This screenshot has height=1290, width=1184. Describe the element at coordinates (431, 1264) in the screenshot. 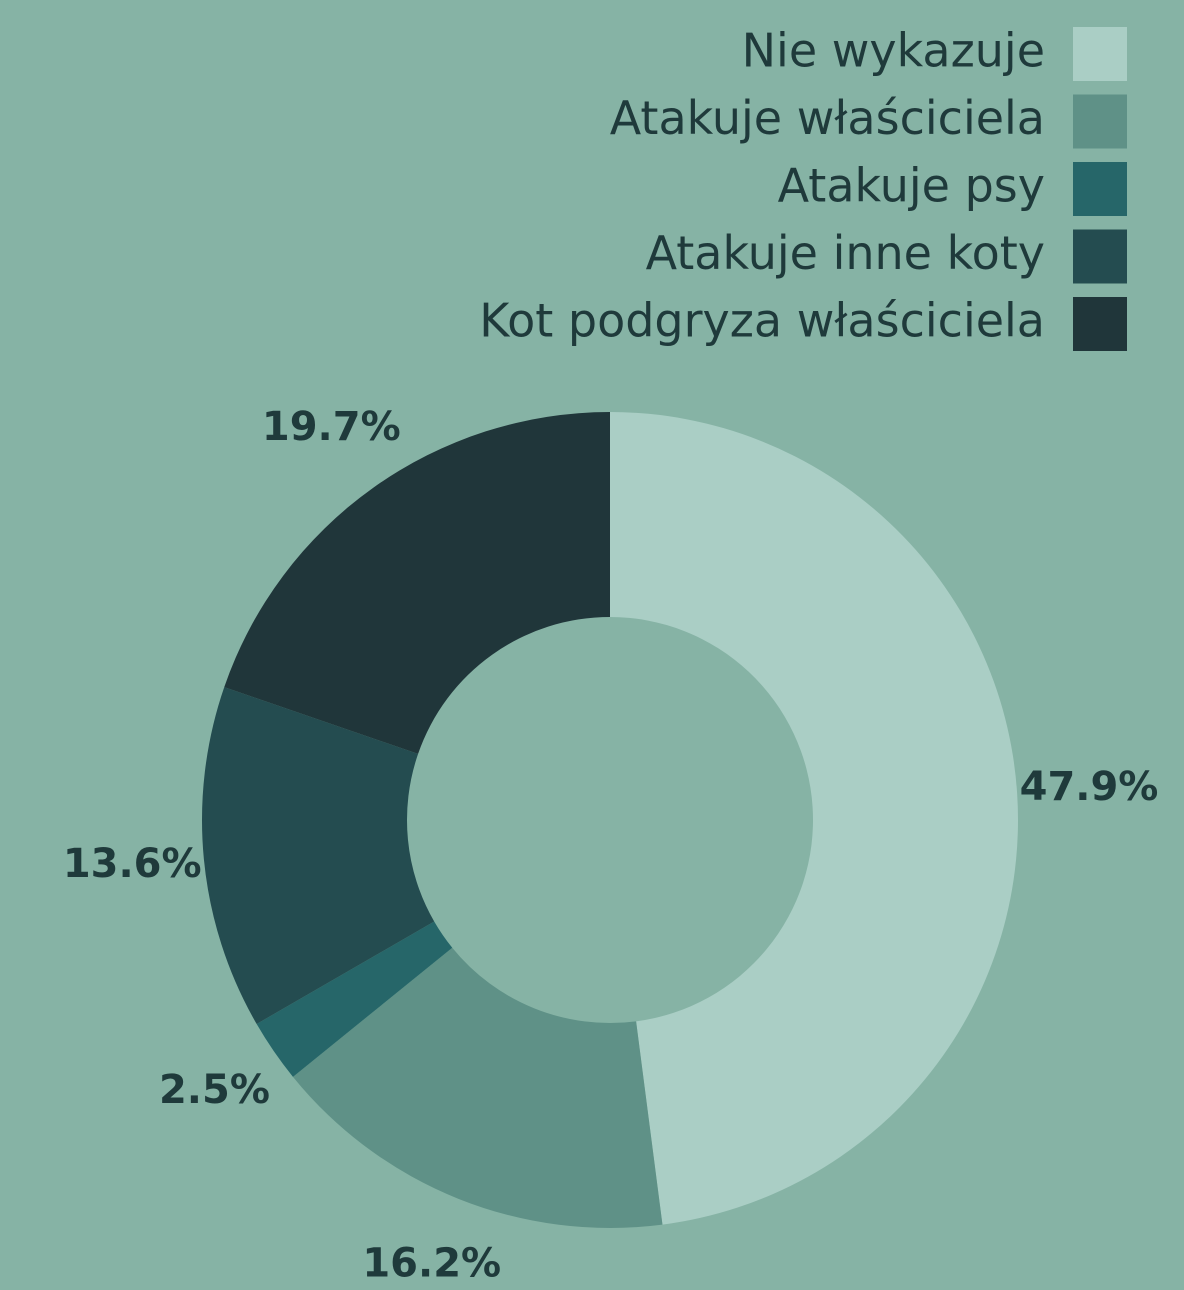

I see `slice-label: 16.2%` at that location.